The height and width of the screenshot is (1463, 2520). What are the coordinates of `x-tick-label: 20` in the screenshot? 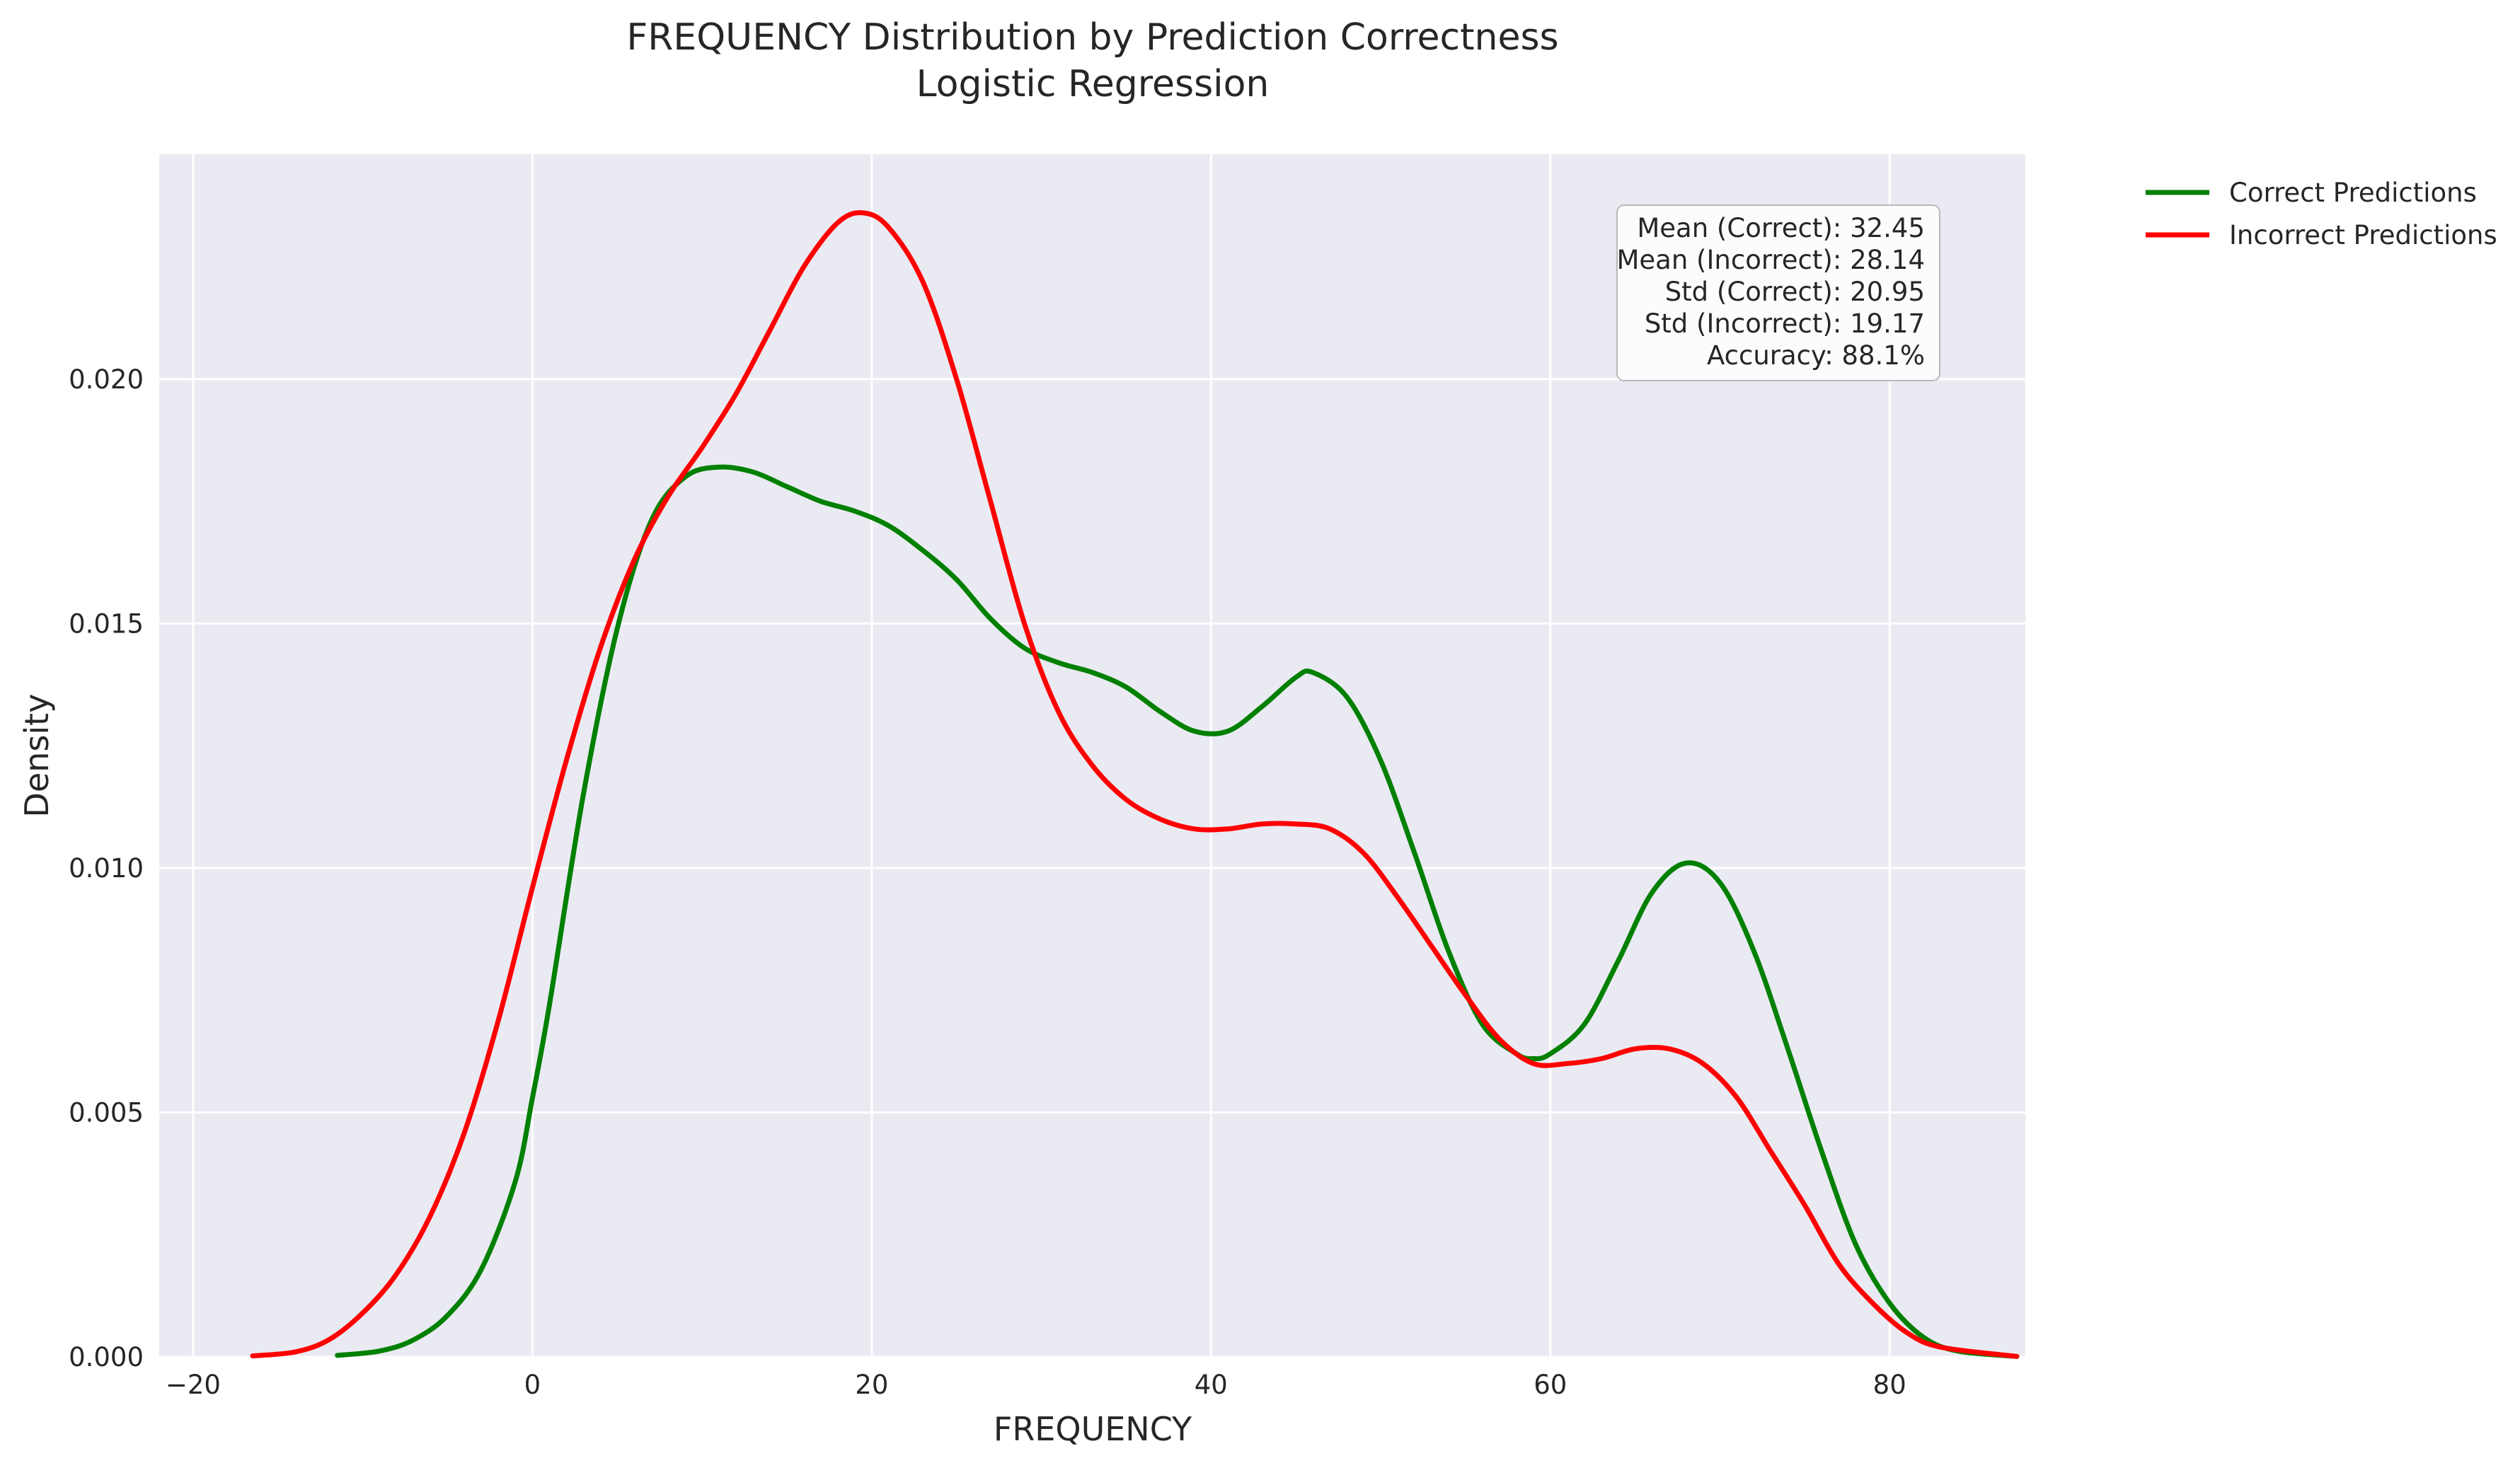 It's located at (871, 1385).